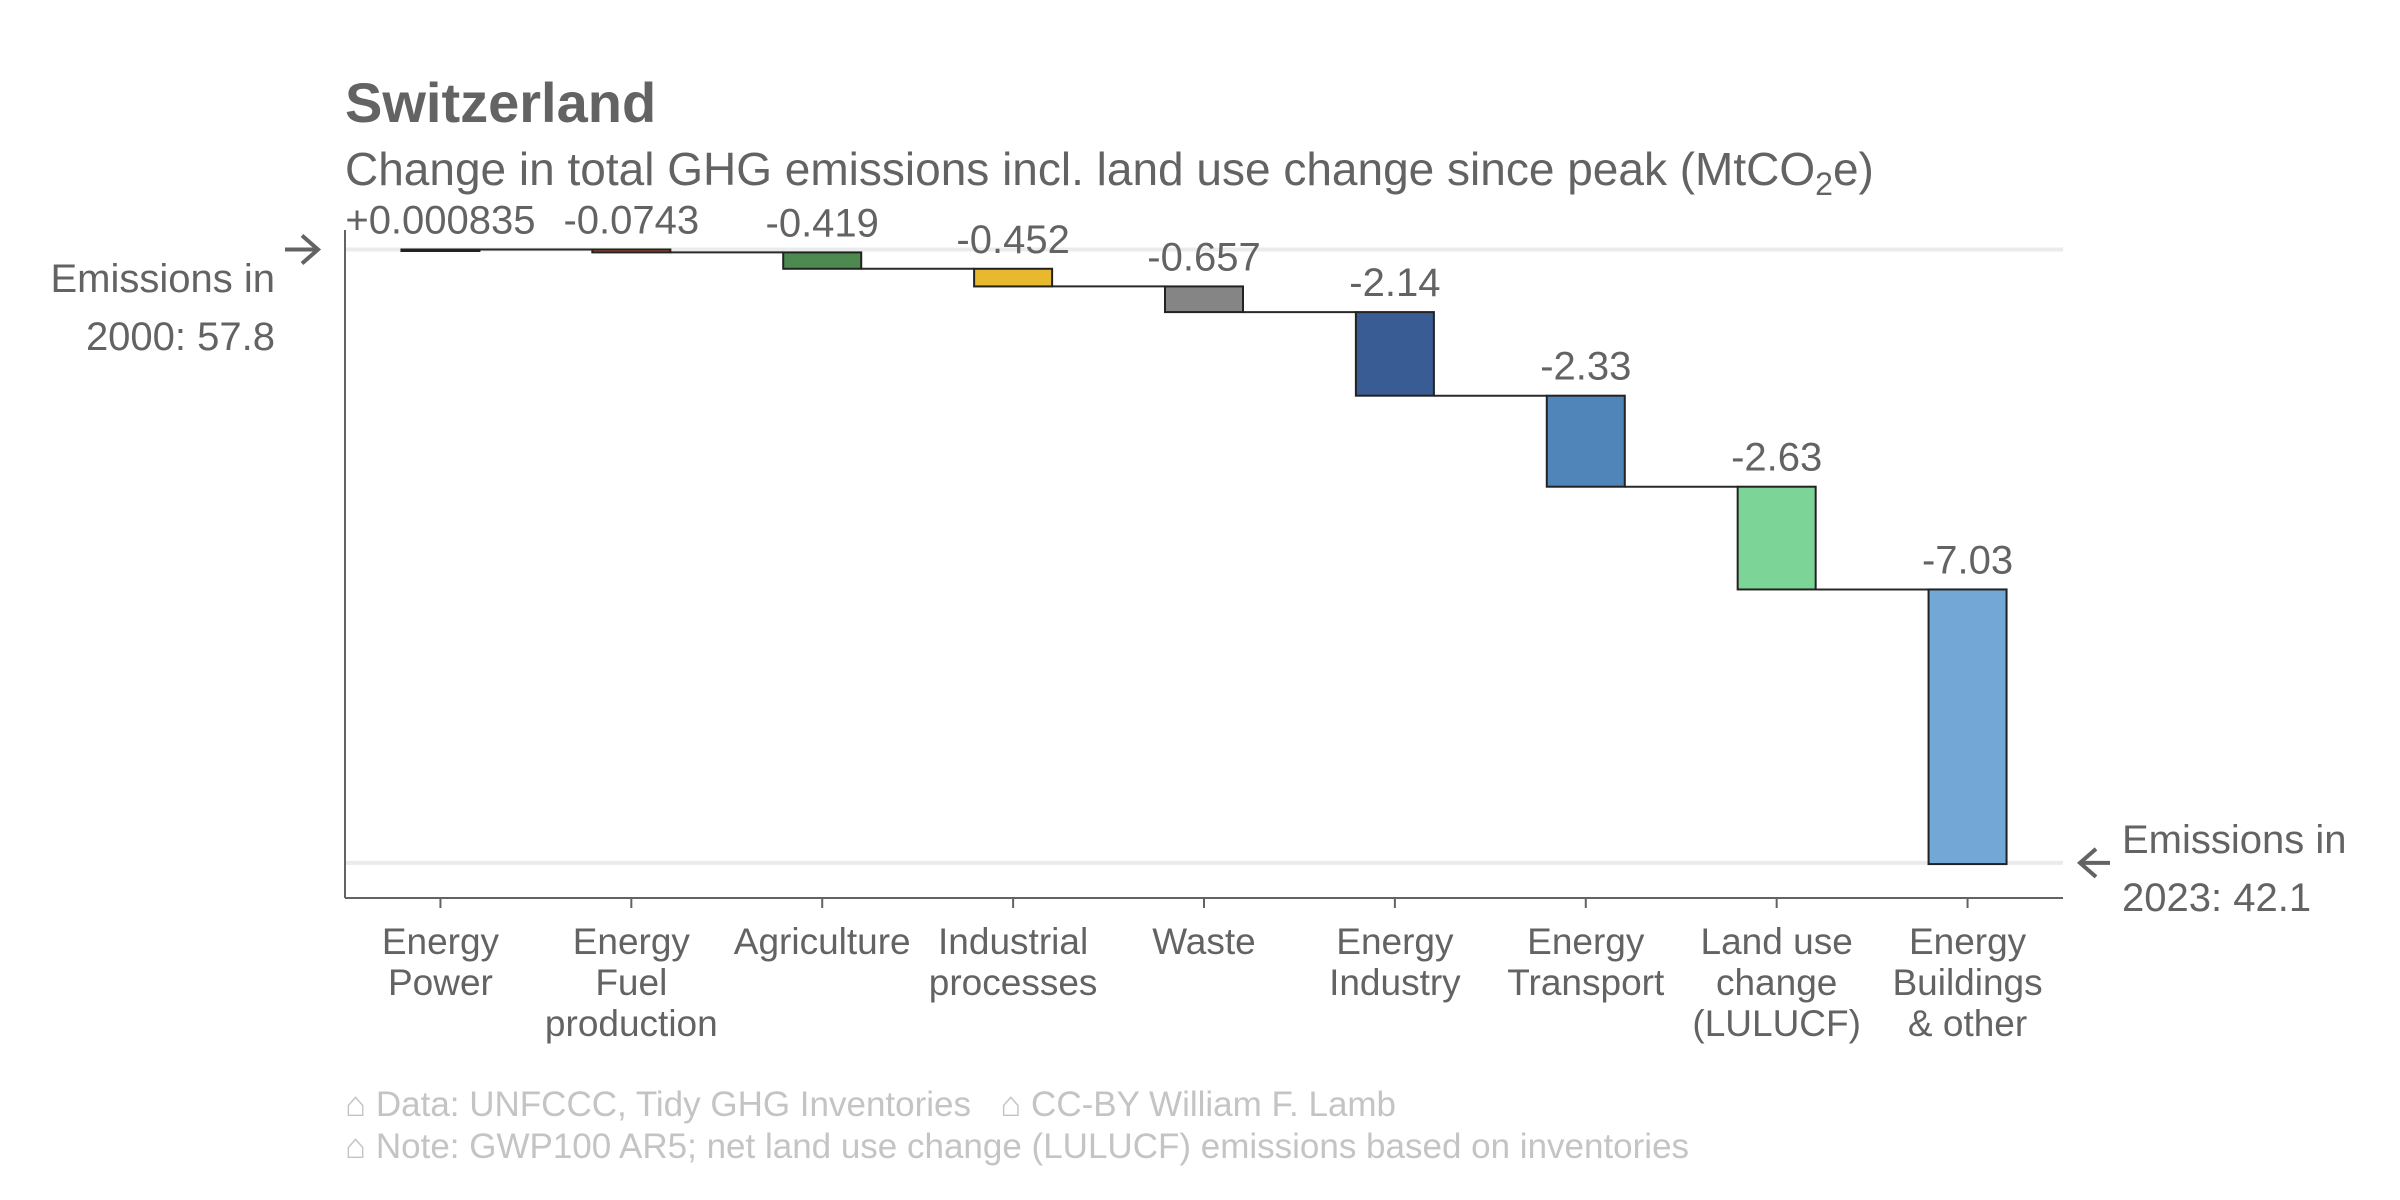  I want to click on bar-industrial-processes, so click(1013, 277).